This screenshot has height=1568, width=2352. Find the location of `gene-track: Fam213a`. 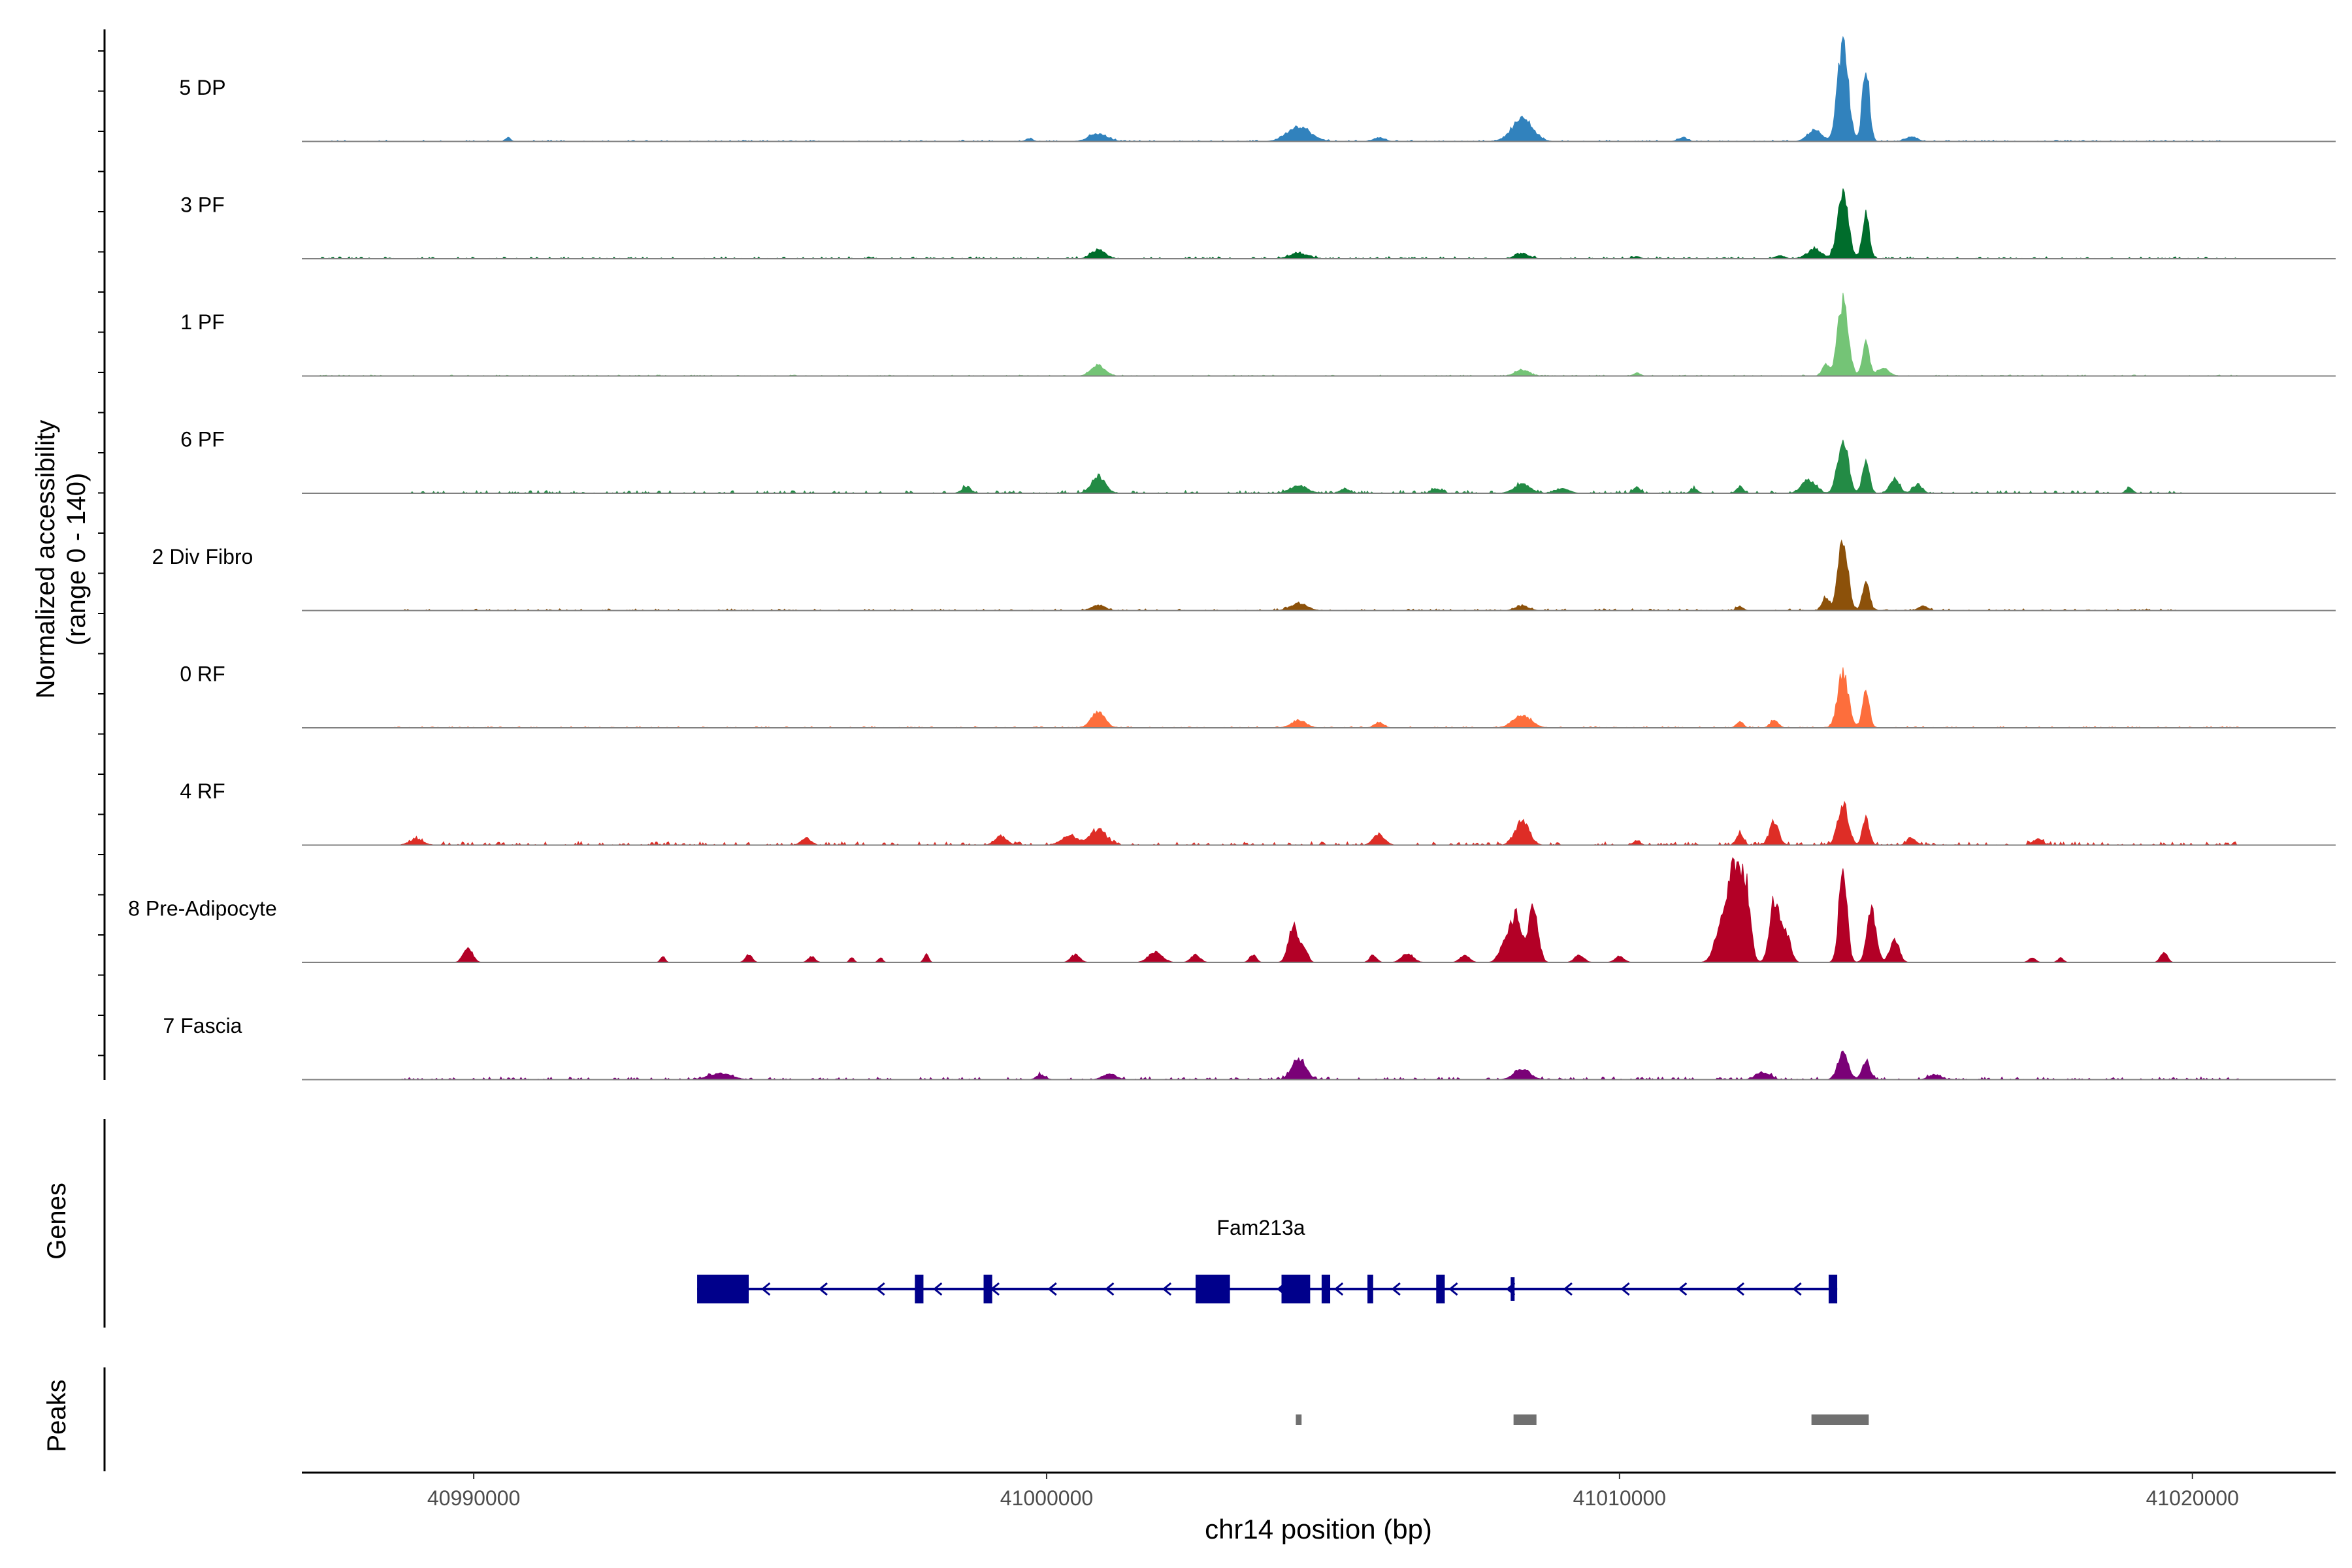

gene-track: Fam213a is located at coordinates (1267, 1259).